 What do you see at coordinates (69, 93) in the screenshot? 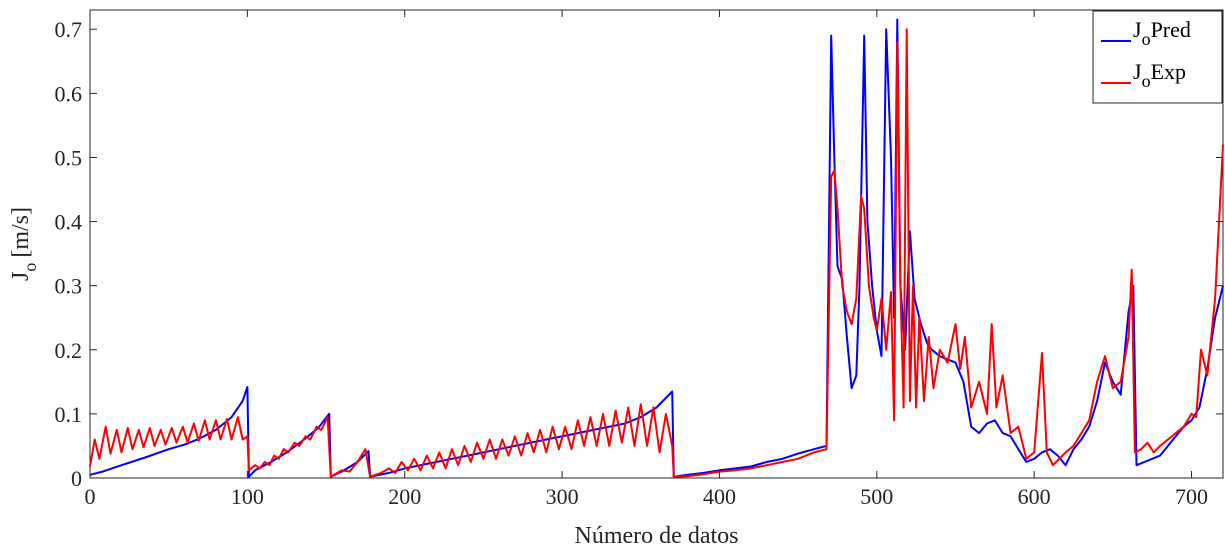
I see `y-tick-label: 0.6` at bounding box center [69, 93].